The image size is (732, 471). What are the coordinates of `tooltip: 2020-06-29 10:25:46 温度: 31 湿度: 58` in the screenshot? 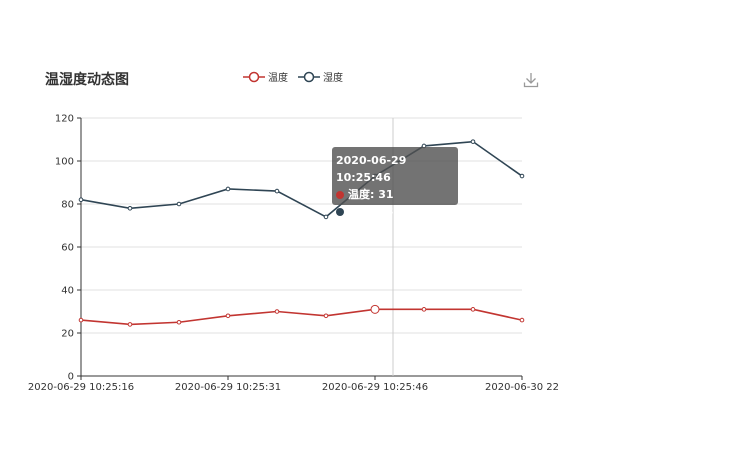 It's located at (395, 182).